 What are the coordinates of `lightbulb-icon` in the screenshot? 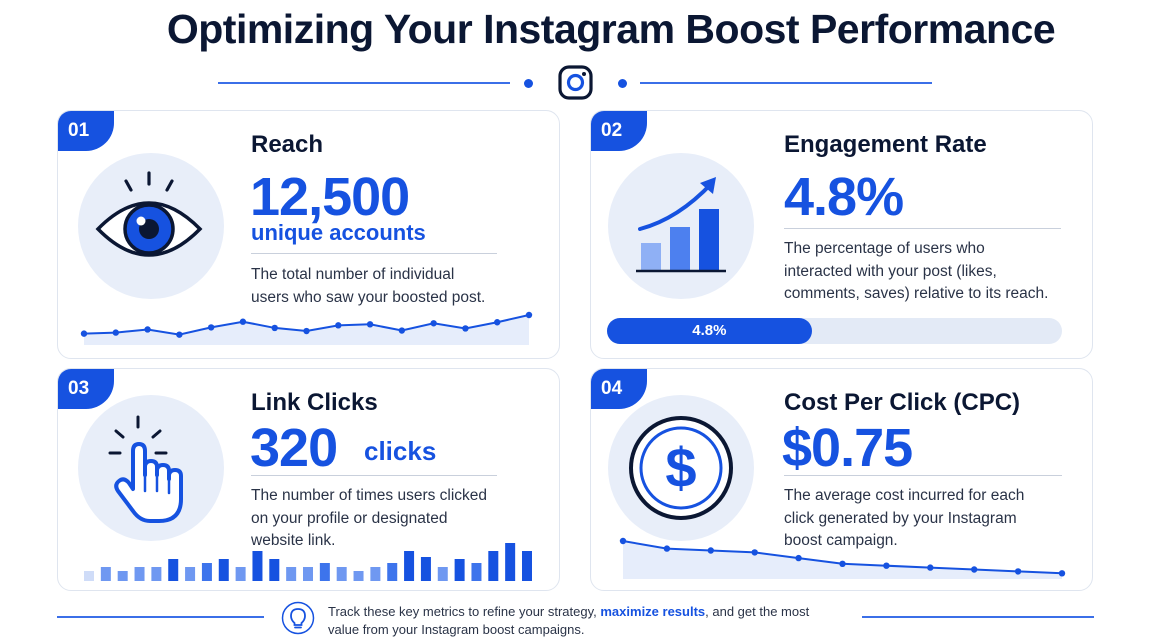 It's located at (298, 618).